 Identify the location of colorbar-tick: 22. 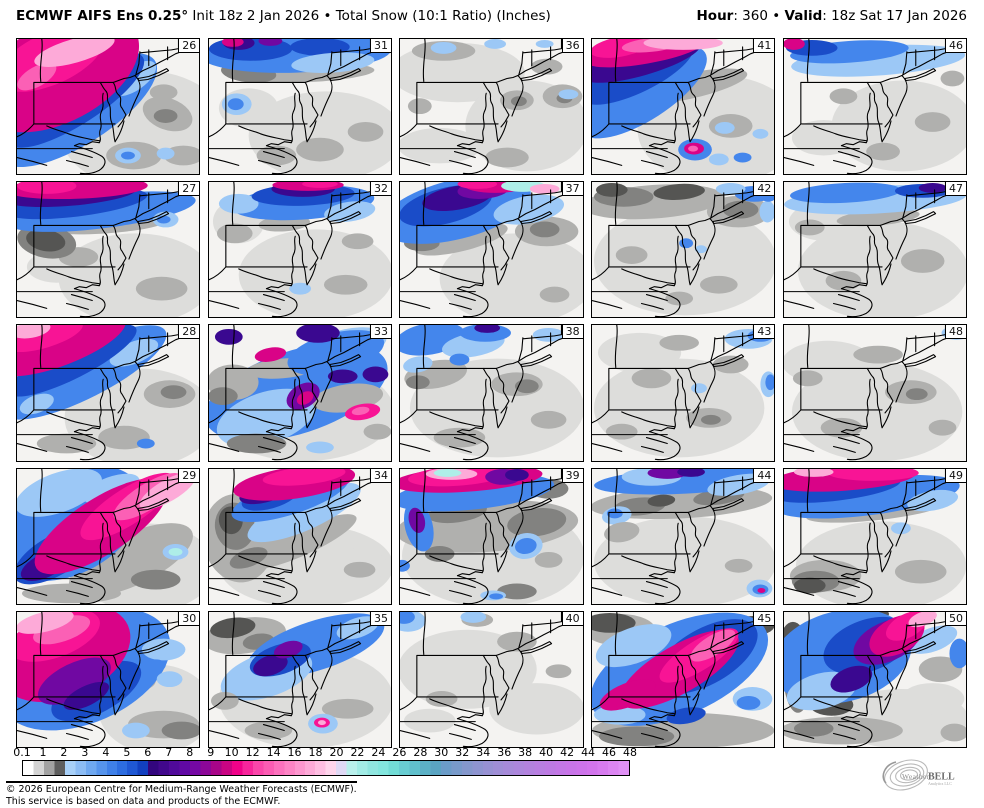
(357, 752).